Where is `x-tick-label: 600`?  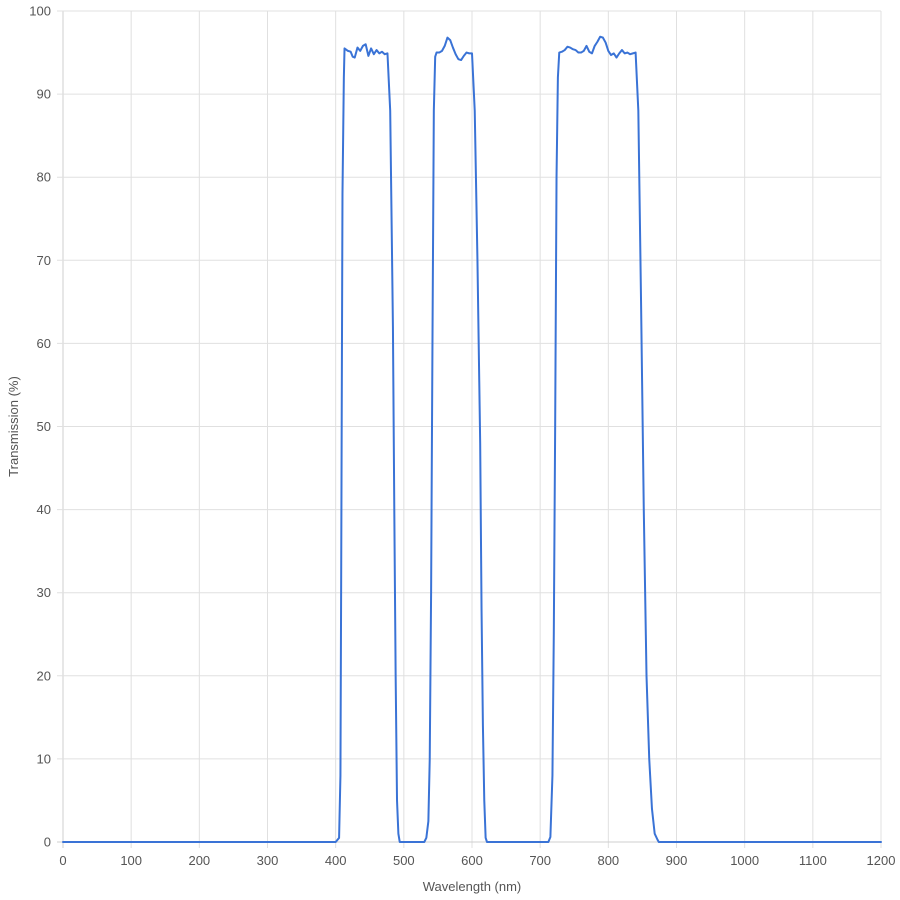
x-tick-label: 600 is located at coordinates (472, 860).